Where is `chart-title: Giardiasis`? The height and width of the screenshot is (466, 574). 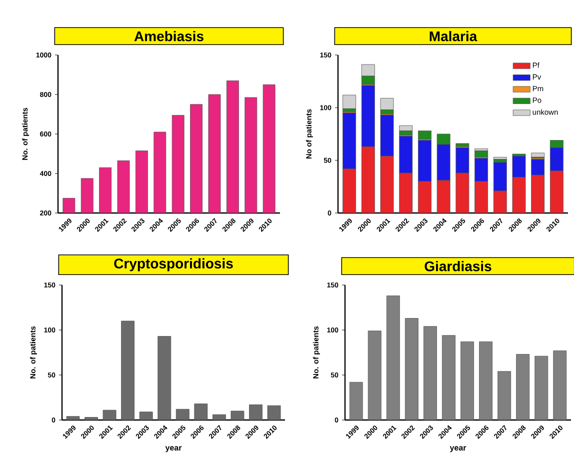 chart-title: Giardiasis is located at coordinates (458, 266).